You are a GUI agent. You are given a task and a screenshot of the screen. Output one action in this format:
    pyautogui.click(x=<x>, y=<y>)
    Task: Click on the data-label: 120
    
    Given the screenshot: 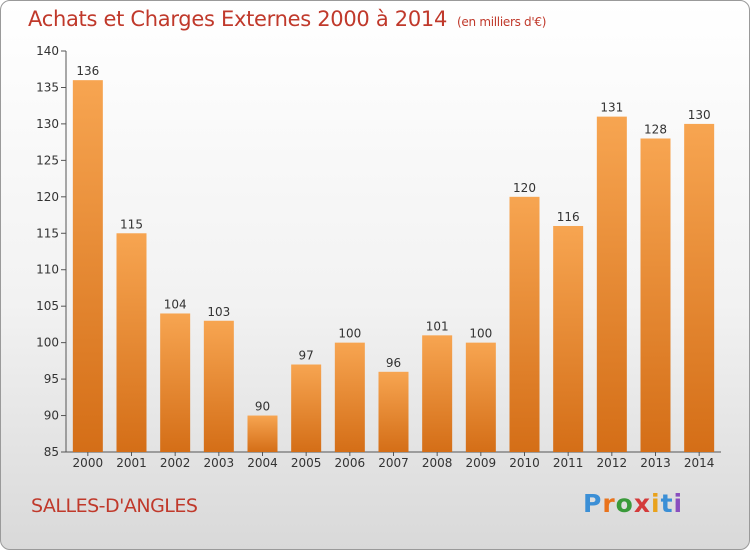 What is the action you would take?
    pyautogui.click(x=524, y=188)
    